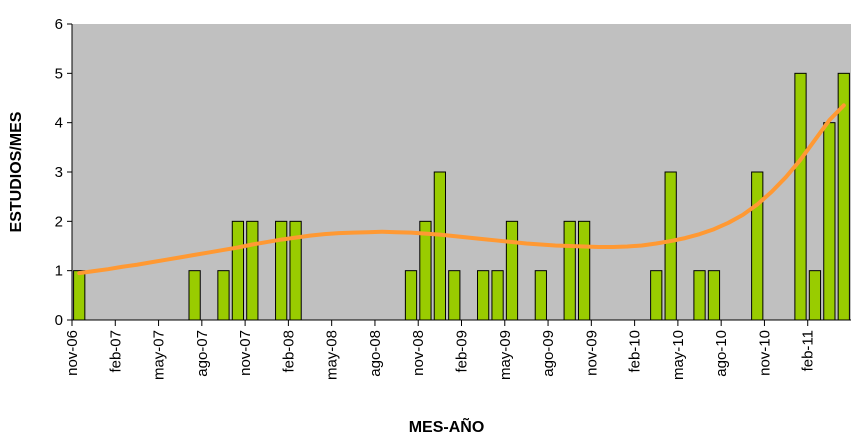 The image size is (851, 438). Describe the element at coordinates (115, 351) in the screenshot. I see `x-tick-label: feb-07` at that location.